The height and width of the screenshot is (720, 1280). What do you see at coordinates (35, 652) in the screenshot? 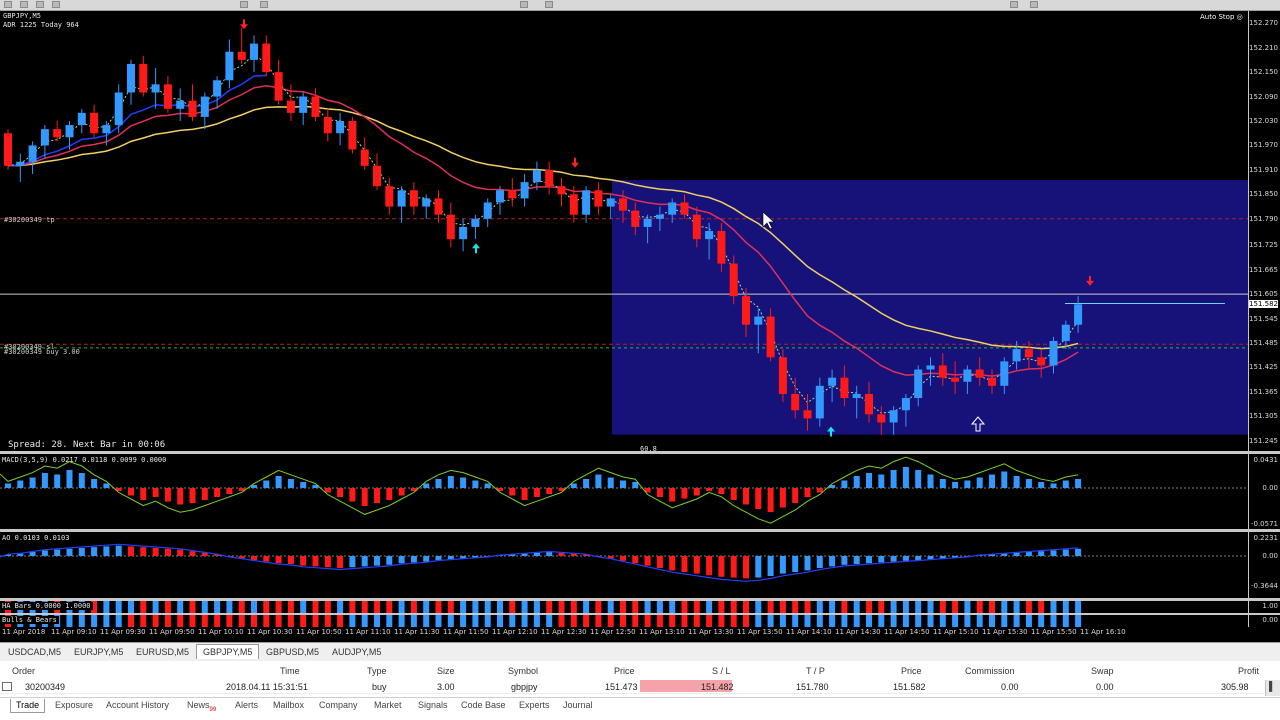
I see `symbol-tab: USDCAD,M5` at bounding box center [35, 652].